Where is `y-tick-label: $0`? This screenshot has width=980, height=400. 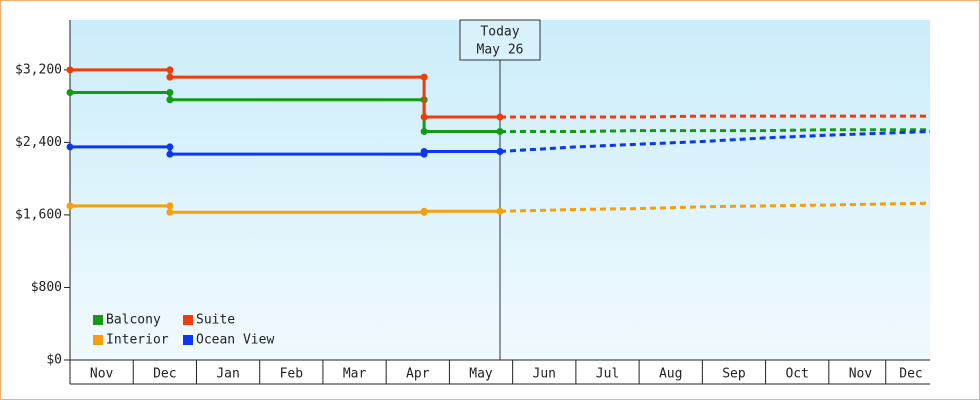
y-tick-label: $0 is located at coordinates (54, 360).